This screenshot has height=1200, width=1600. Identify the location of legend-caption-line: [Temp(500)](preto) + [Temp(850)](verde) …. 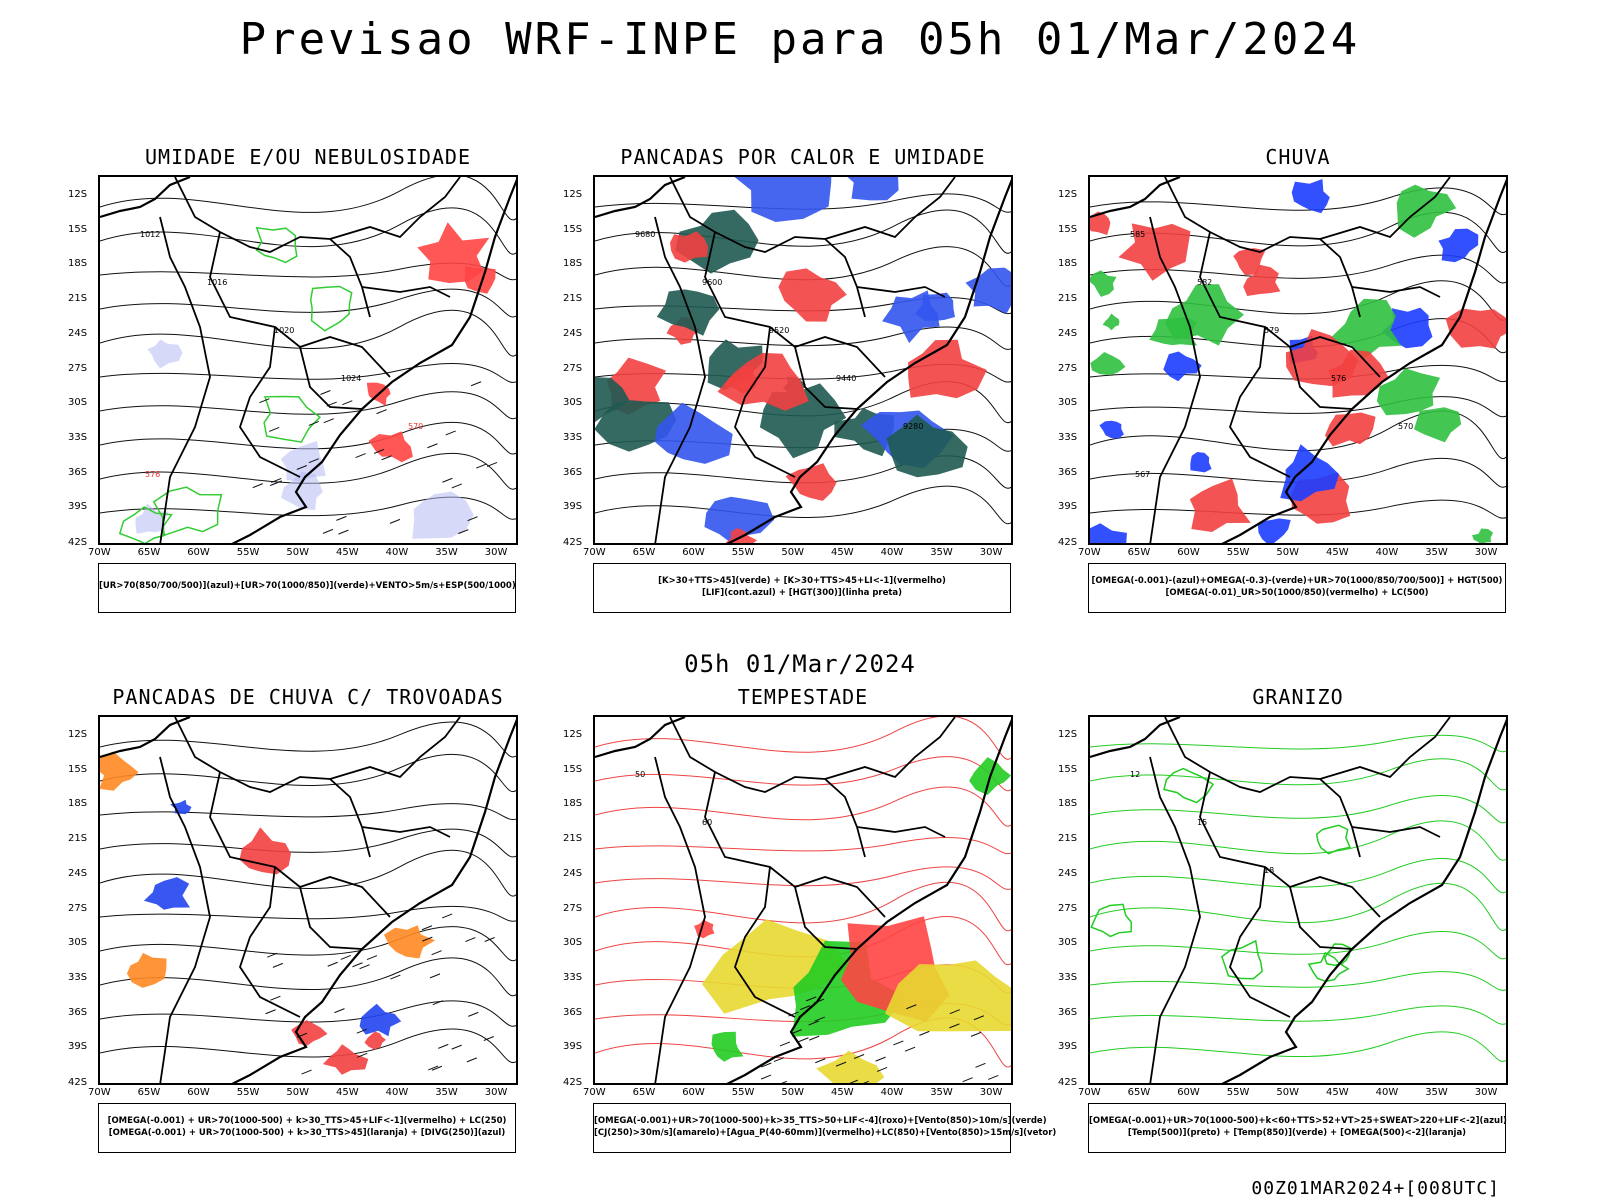
(1297, 1133).